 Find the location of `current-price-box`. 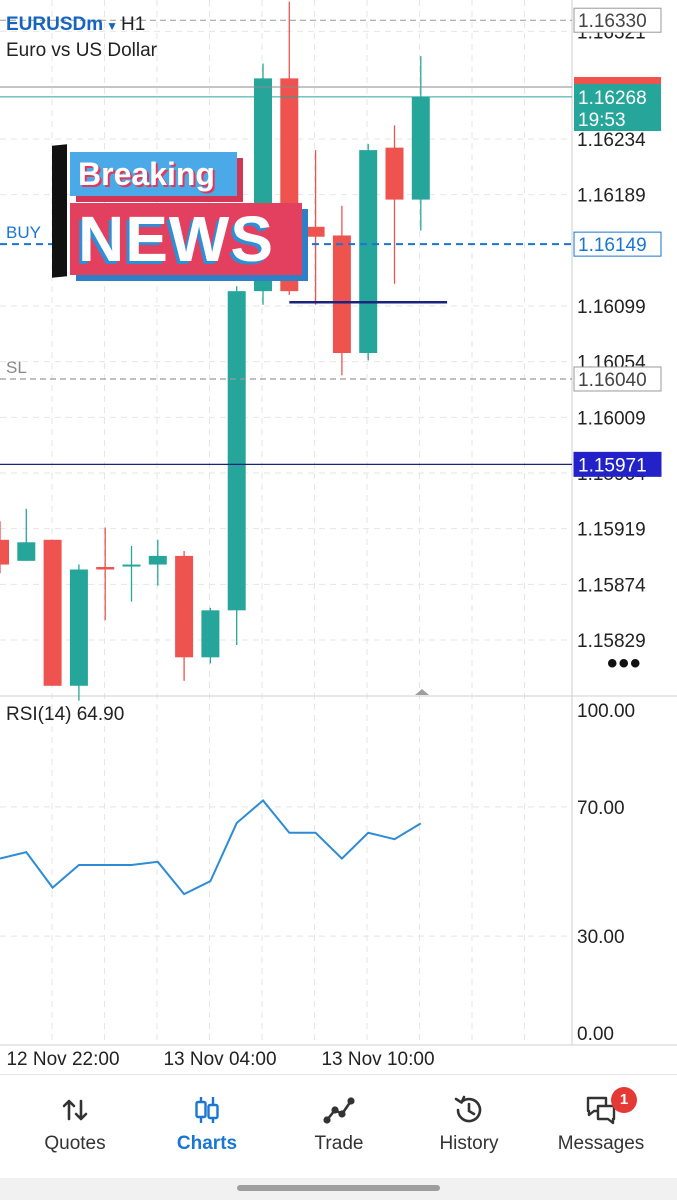

current-price-box is located at coordinates (617, 107).